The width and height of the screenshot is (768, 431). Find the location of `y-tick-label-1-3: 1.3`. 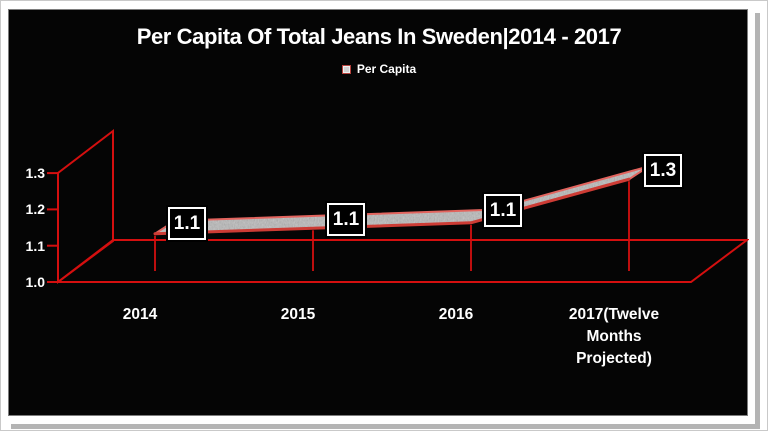

y-tick-label-1-3: 1.3 is located at coordinates (35, 173).